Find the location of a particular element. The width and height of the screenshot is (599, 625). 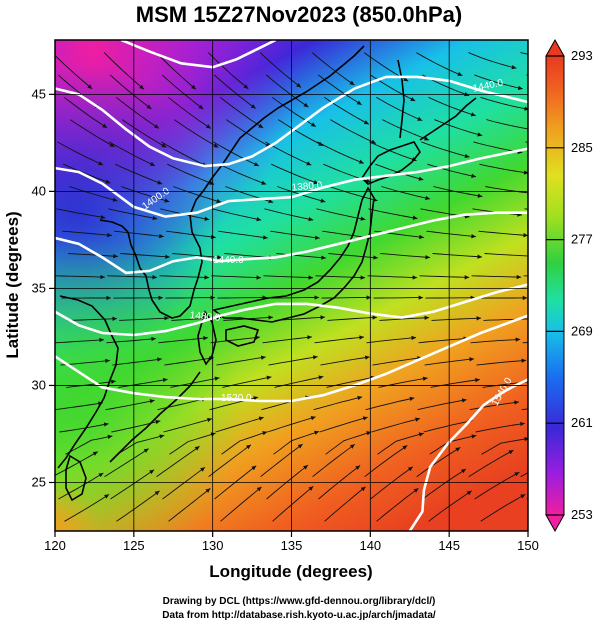

coastline-ryukyu is located at coordinates (155, 417).